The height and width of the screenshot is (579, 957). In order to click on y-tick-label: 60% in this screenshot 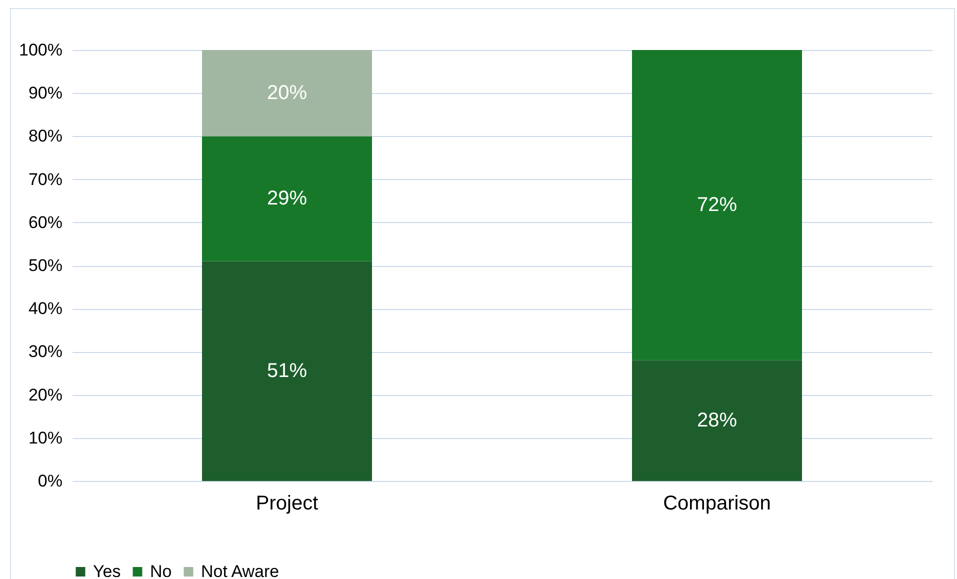, I will do `click(45, 222)`.